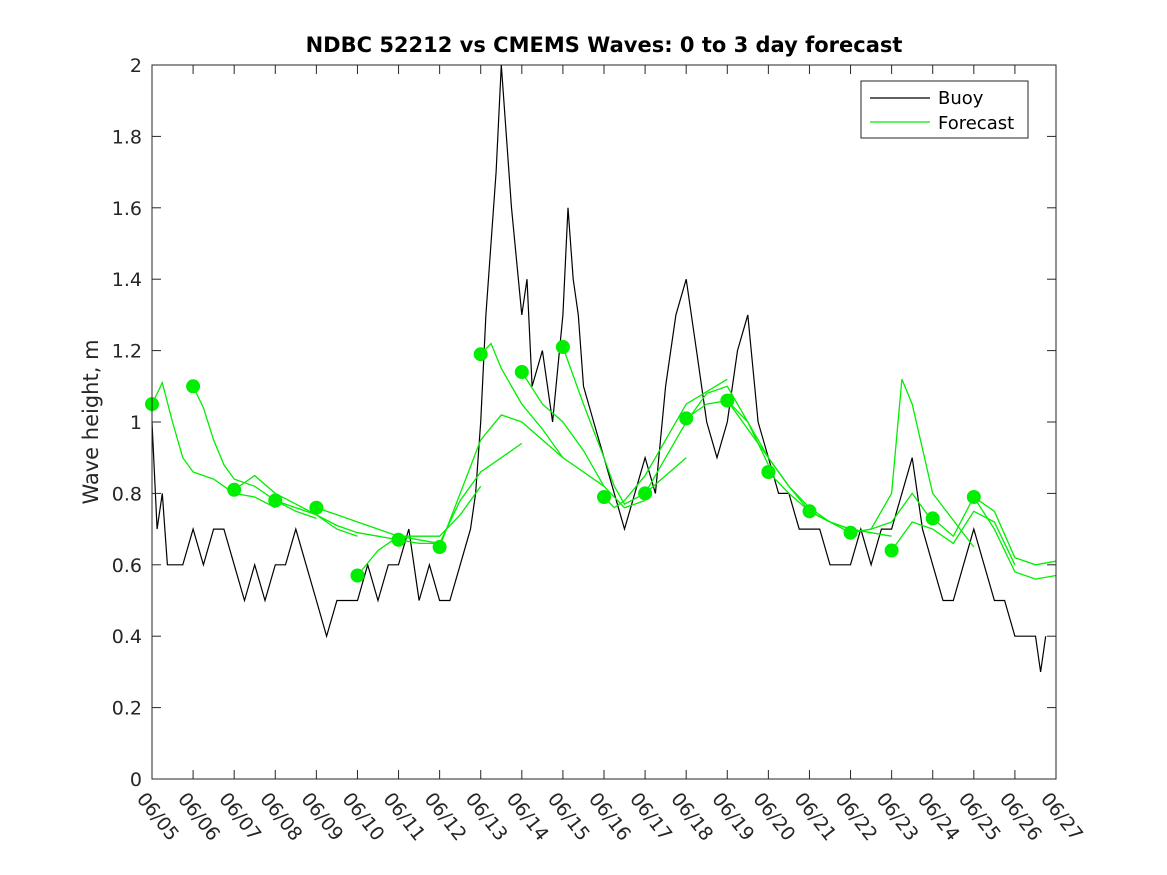 The width and height of the screenshot is (1167, 875). Describe the element at coordinates (976, 123) in the screenshot. I see `legend-forecast-label: Forecast` at that location.